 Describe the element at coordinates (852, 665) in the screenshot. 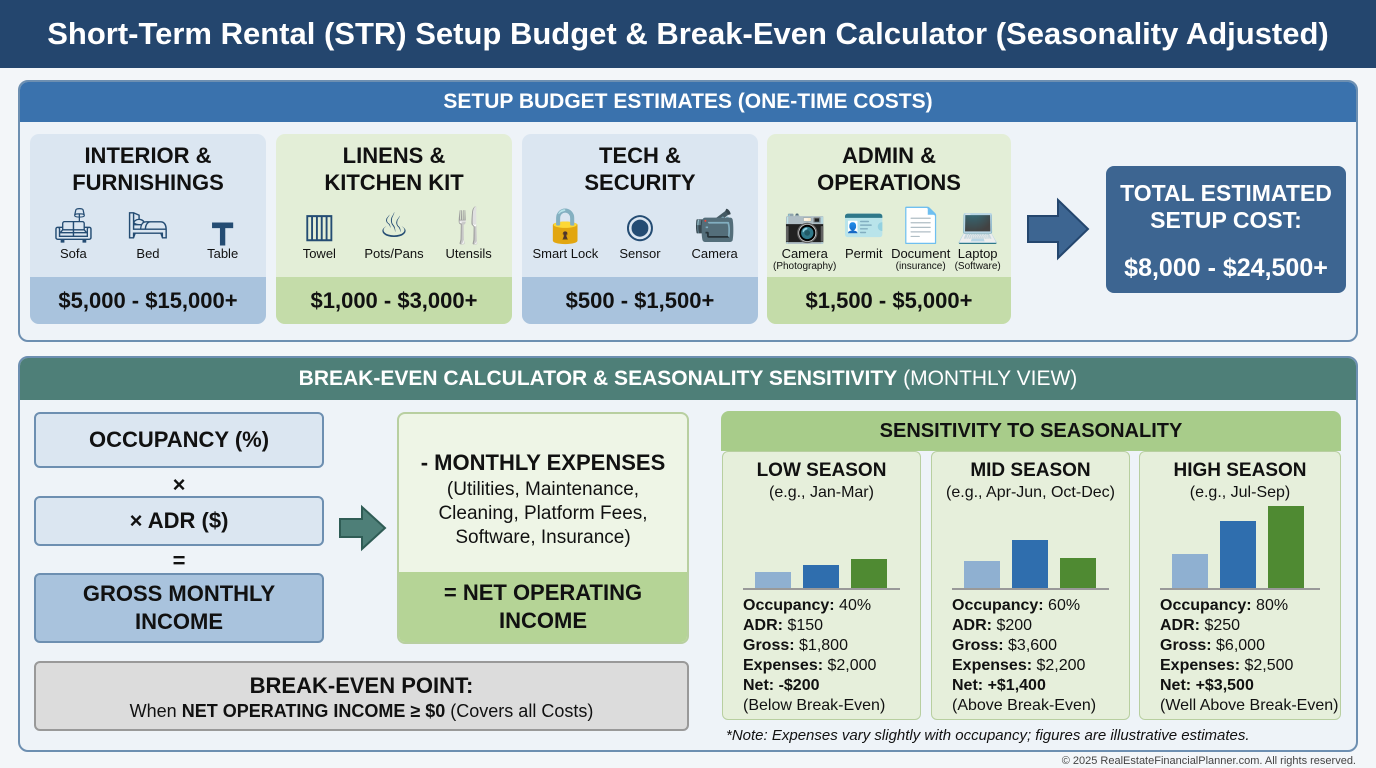

I see `stat-value: $2,000` at that location.